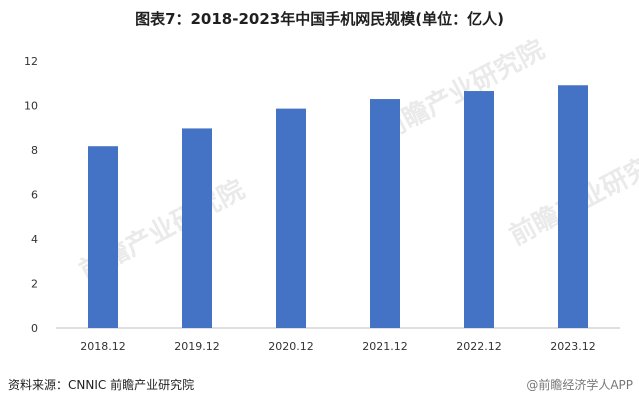 Image resolution: width=639 pixels, height=406 pixels. Describe the element at coordinates (479, 346) in the screenshot. I see `x-tick-label: 2022.12` at that location.